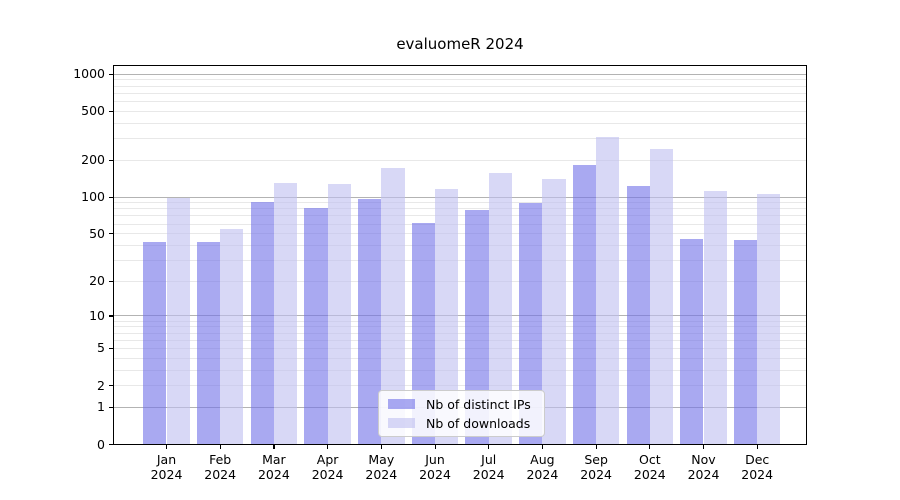 The width and height of the screenshot is (900, 500). What do you see at coordinates (93, 160) in the screenshot?
I see `y-tick-label: 200` at bounding box center [93, 160].